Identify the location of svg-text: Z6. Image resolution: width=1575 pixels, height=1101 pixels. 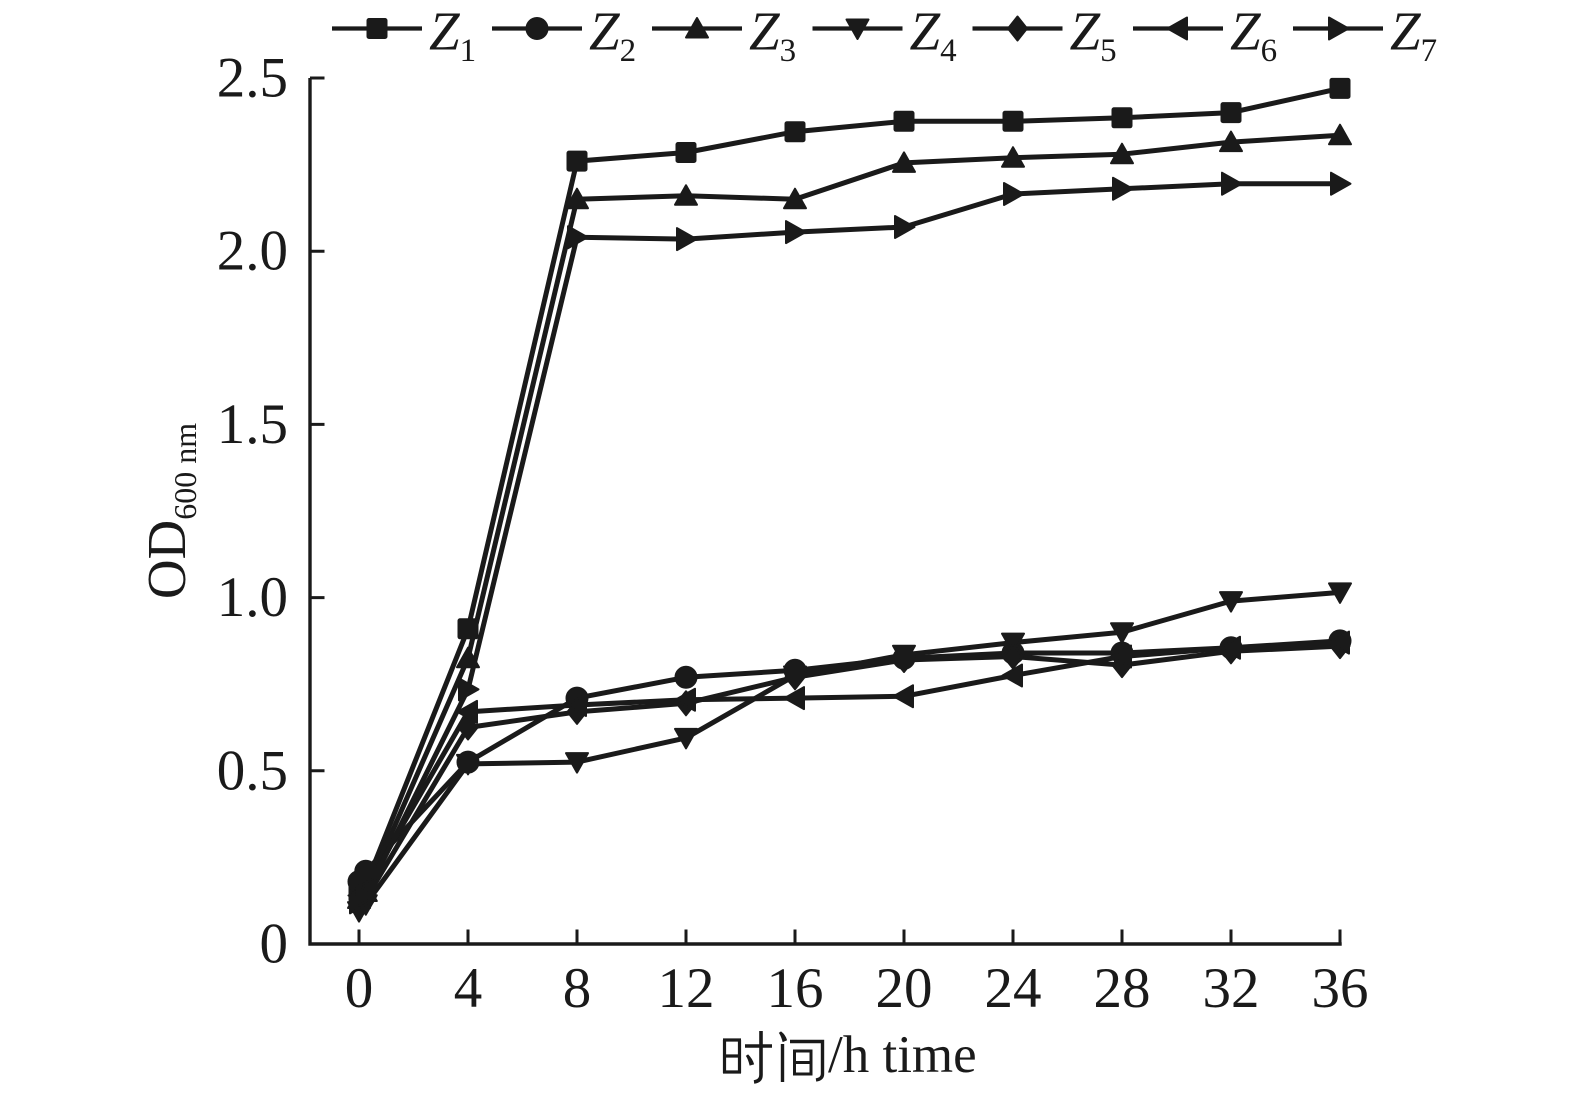
(1253, 35).